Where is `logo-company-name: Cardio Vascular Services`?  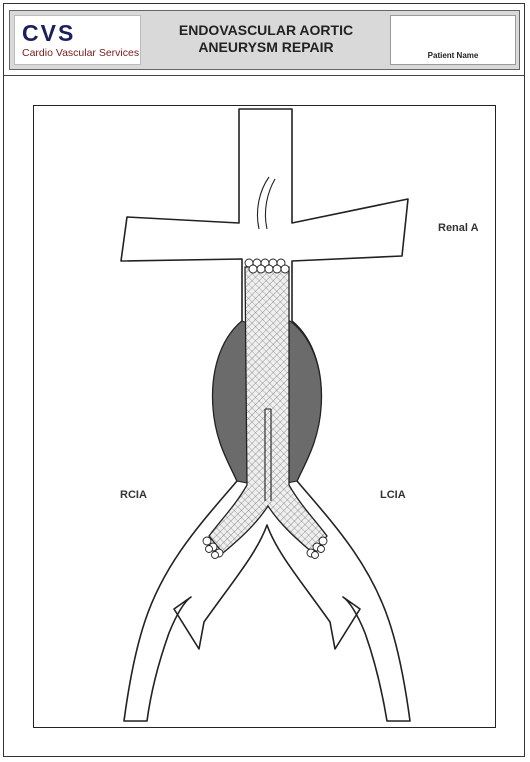 logo-company-name: Cardio Vascular Services is located at coordinates (81, 53).